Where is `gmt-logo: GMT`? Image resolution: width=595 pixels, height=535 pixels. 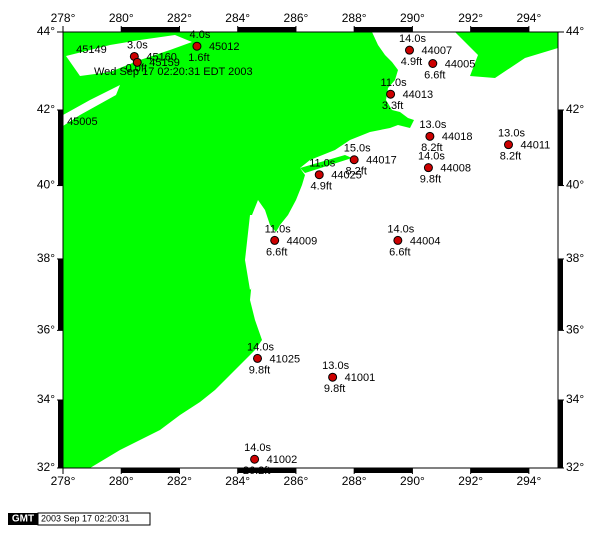 gmt-logo: GMT is located at coordinates (23, 519).